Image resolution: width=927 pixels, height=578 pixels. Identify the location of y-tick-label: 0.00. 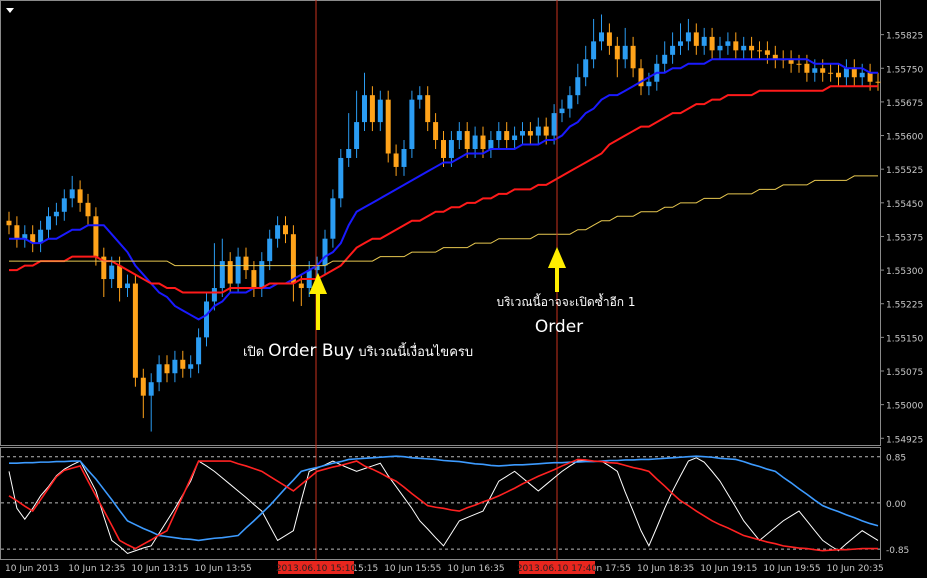
(896, 505).